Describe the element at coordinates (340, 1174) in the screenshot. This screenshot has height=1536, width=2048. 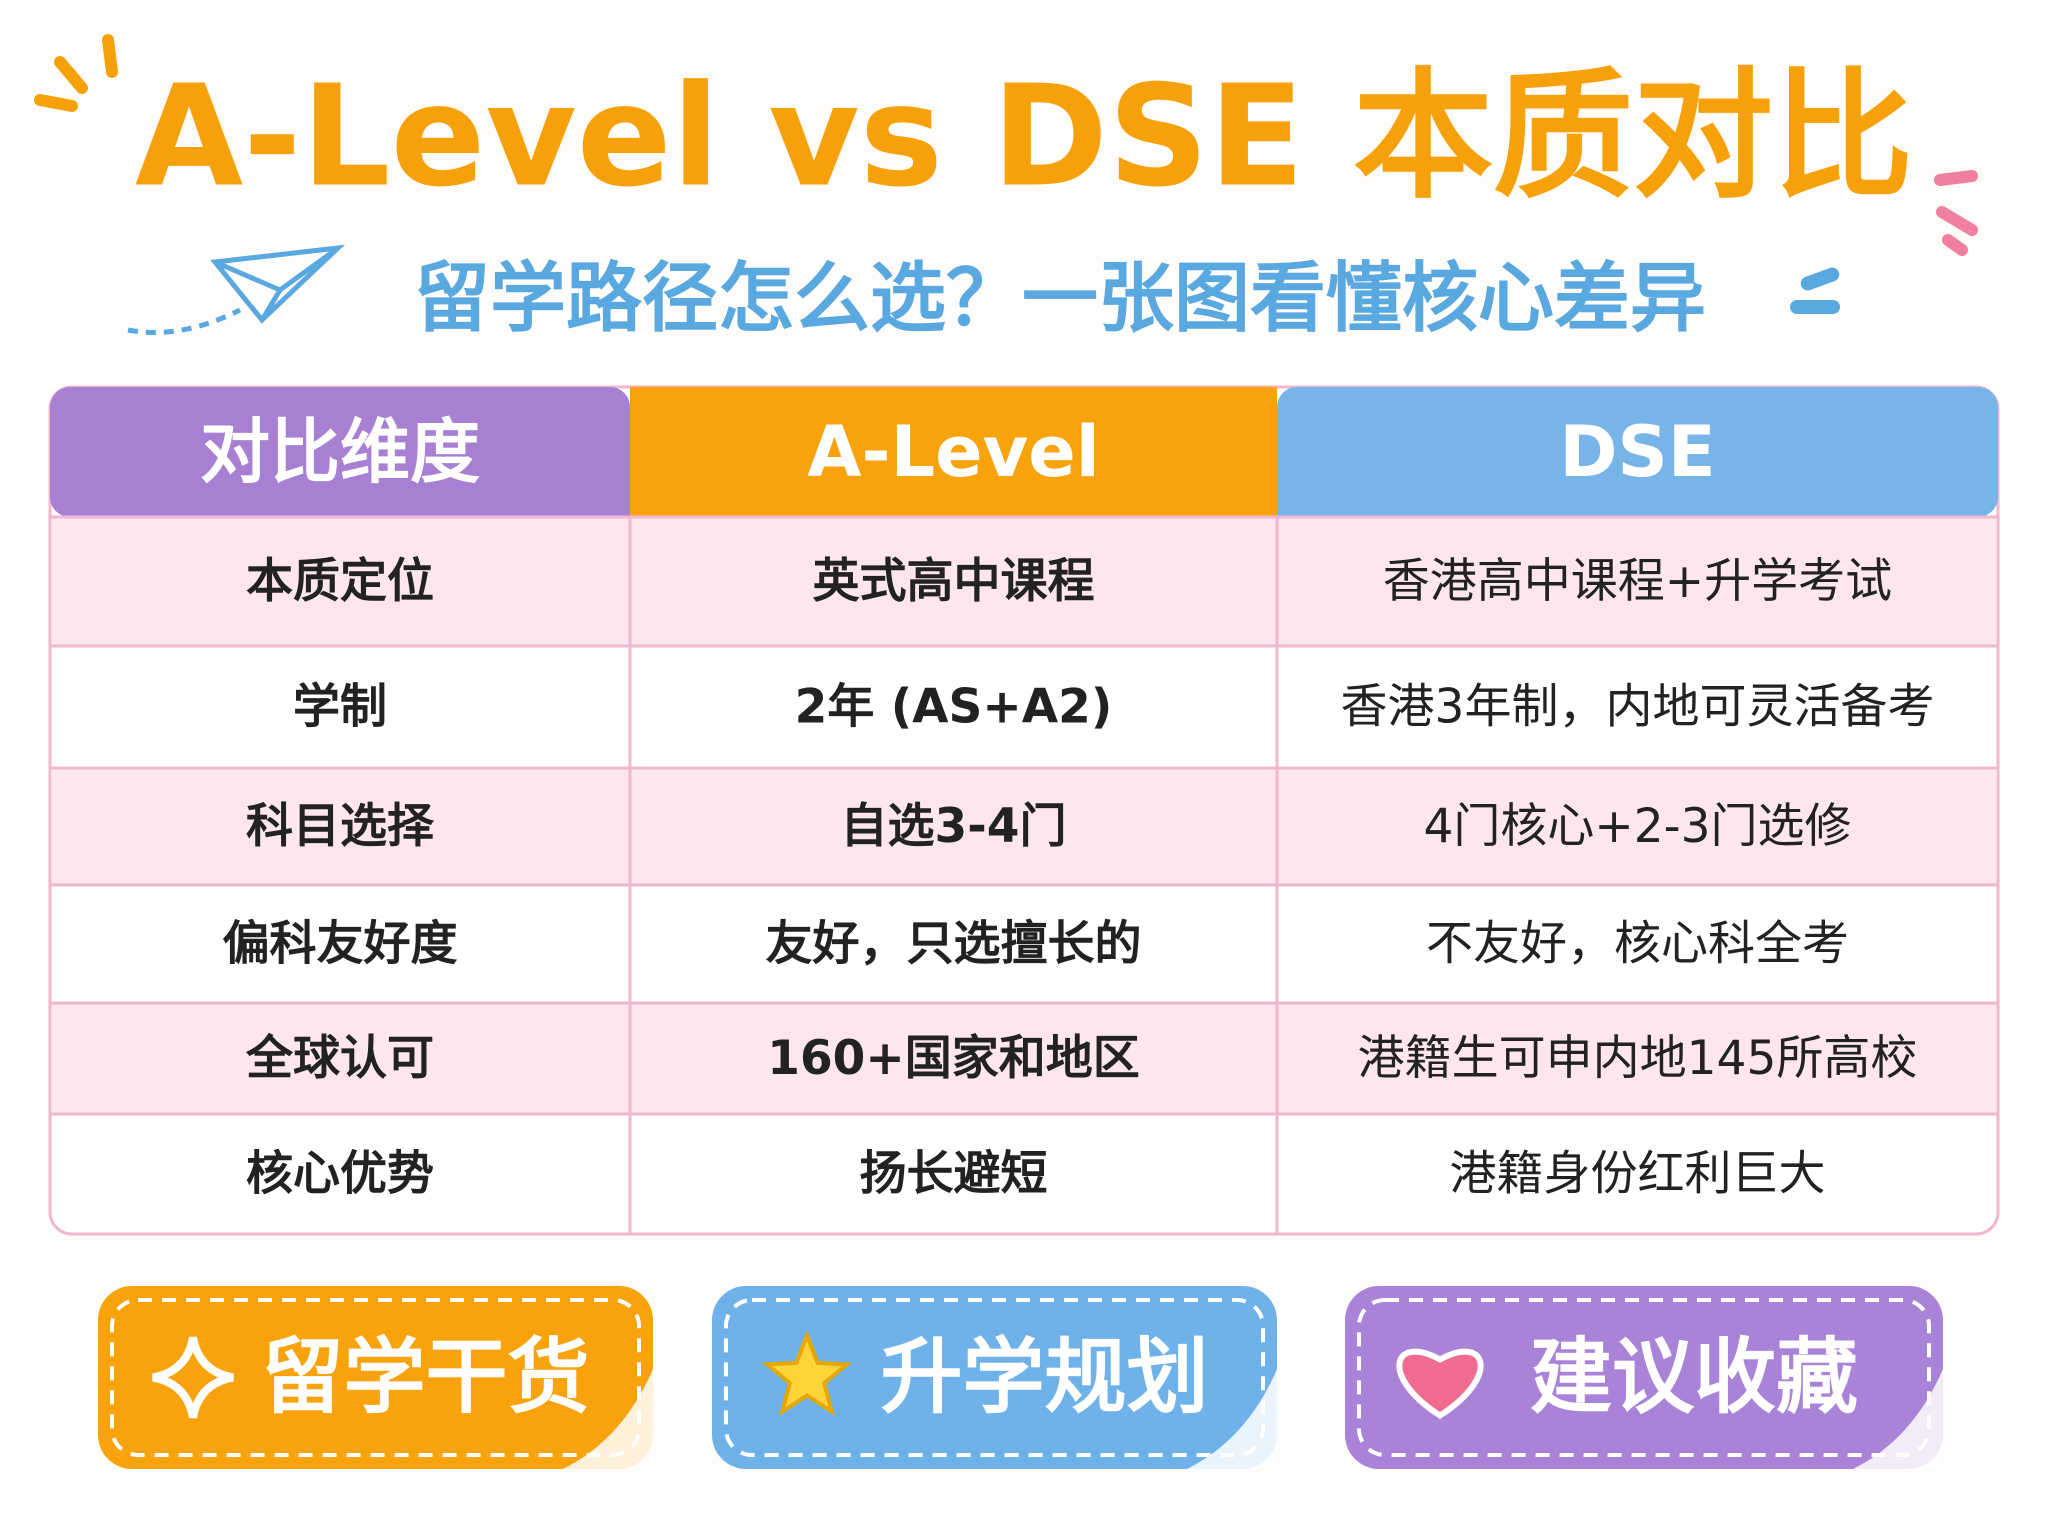
I see `cell-text: 核心优势` at that location.